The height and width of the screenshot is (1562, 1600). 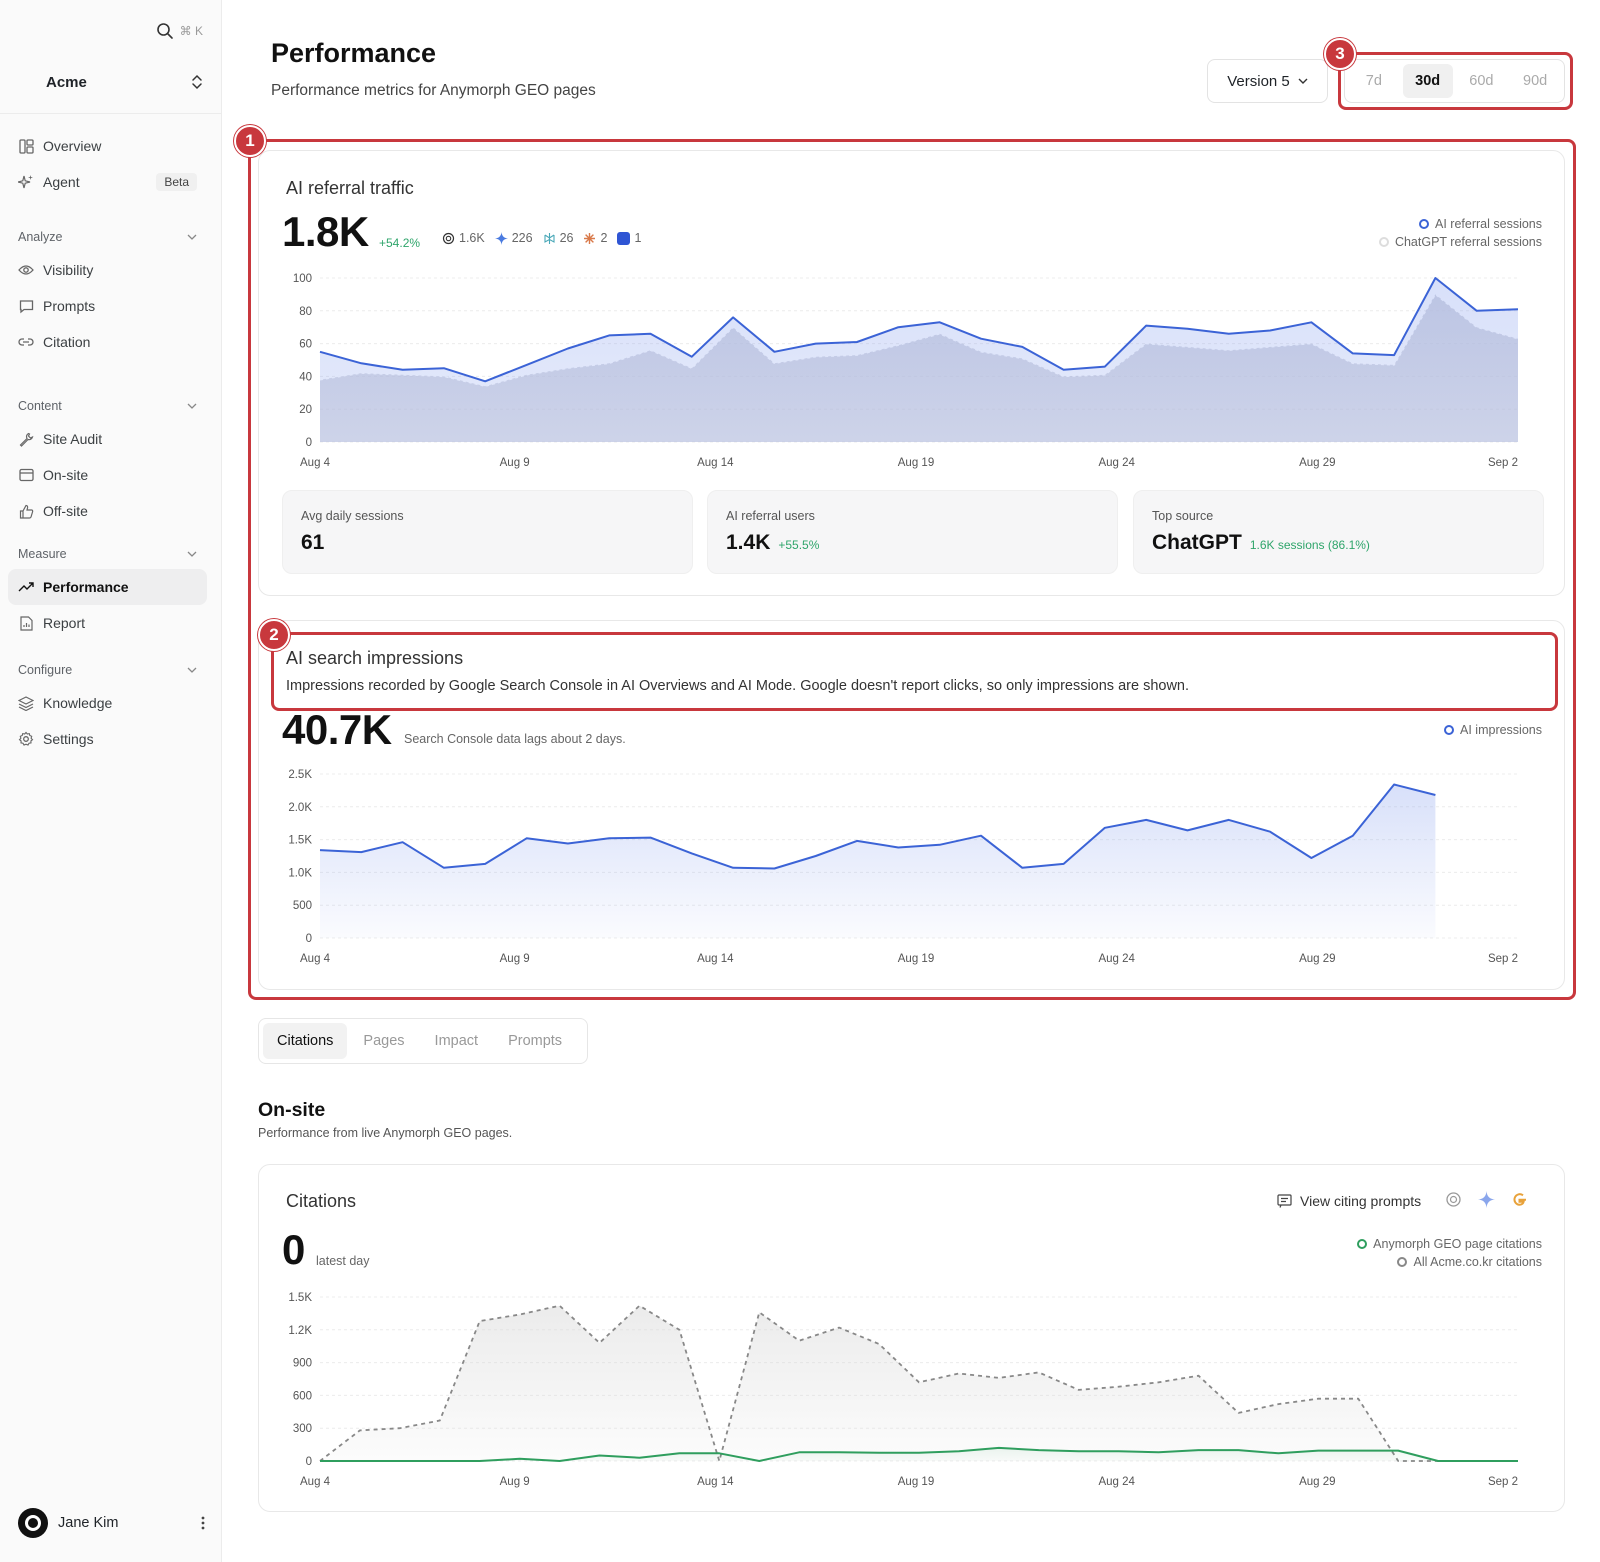 I want to click on nav-section-measure: Measure Performance Report, so click(x=107, y=585).